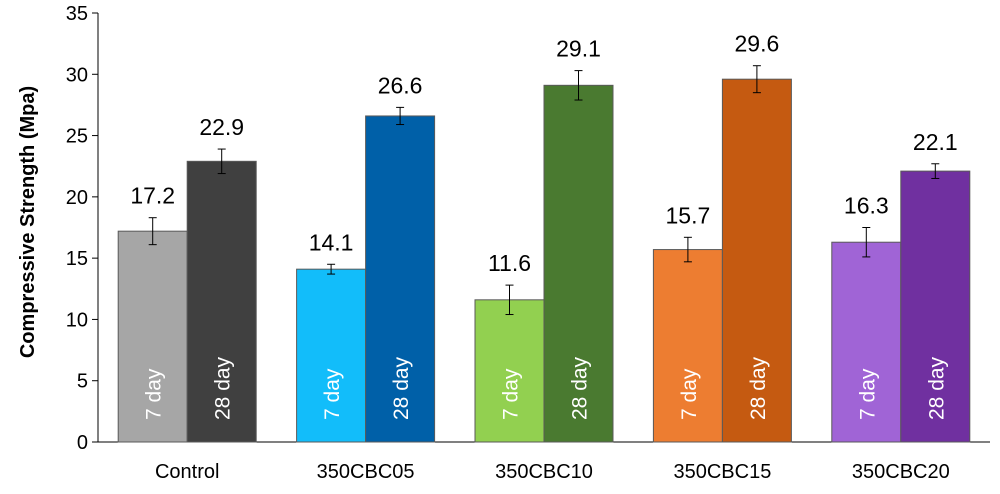  I want to click on data-label: 16.3, so click(866, 206).